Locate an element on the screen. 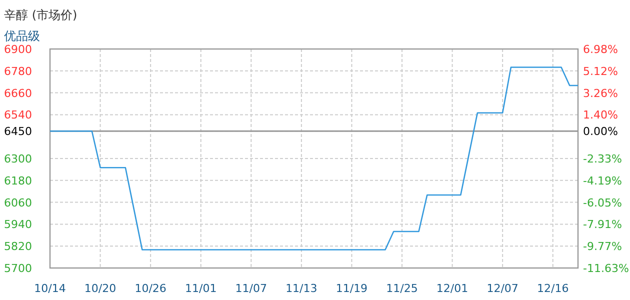  y-tick-label: 6180 is located at coordinates (18, 181).